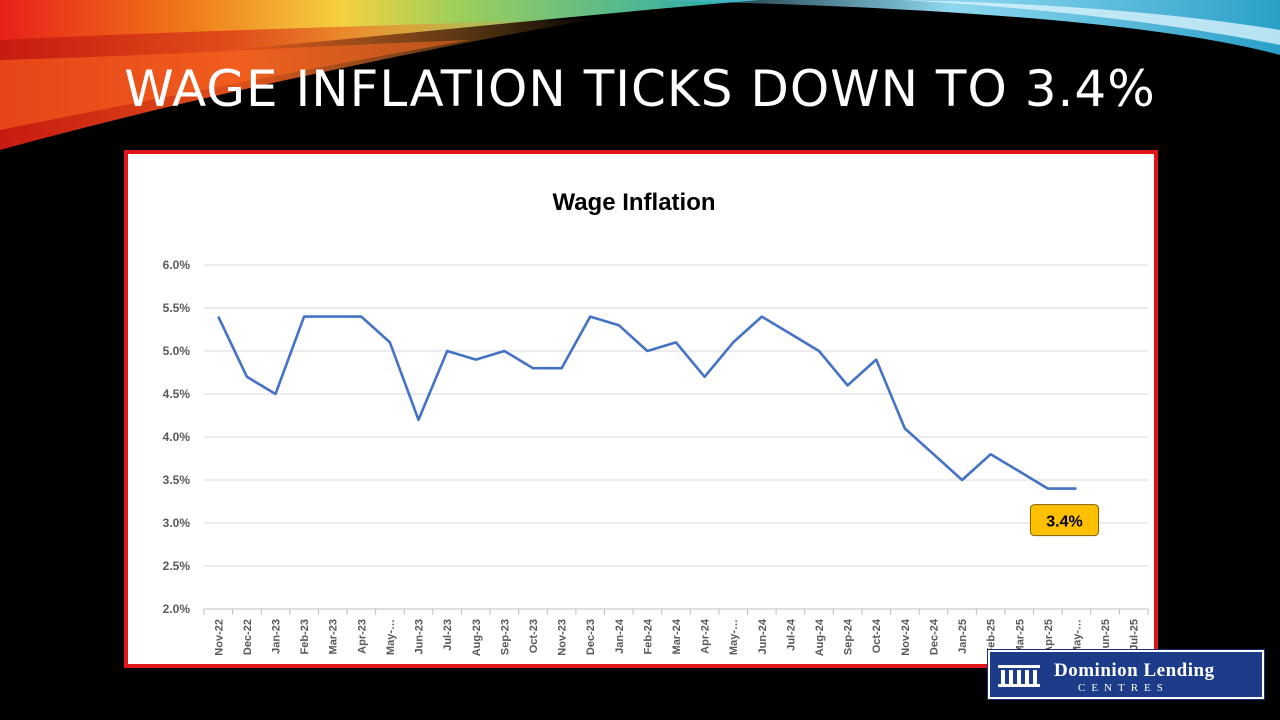  I want to click on callout-box, so click(1064, 520).